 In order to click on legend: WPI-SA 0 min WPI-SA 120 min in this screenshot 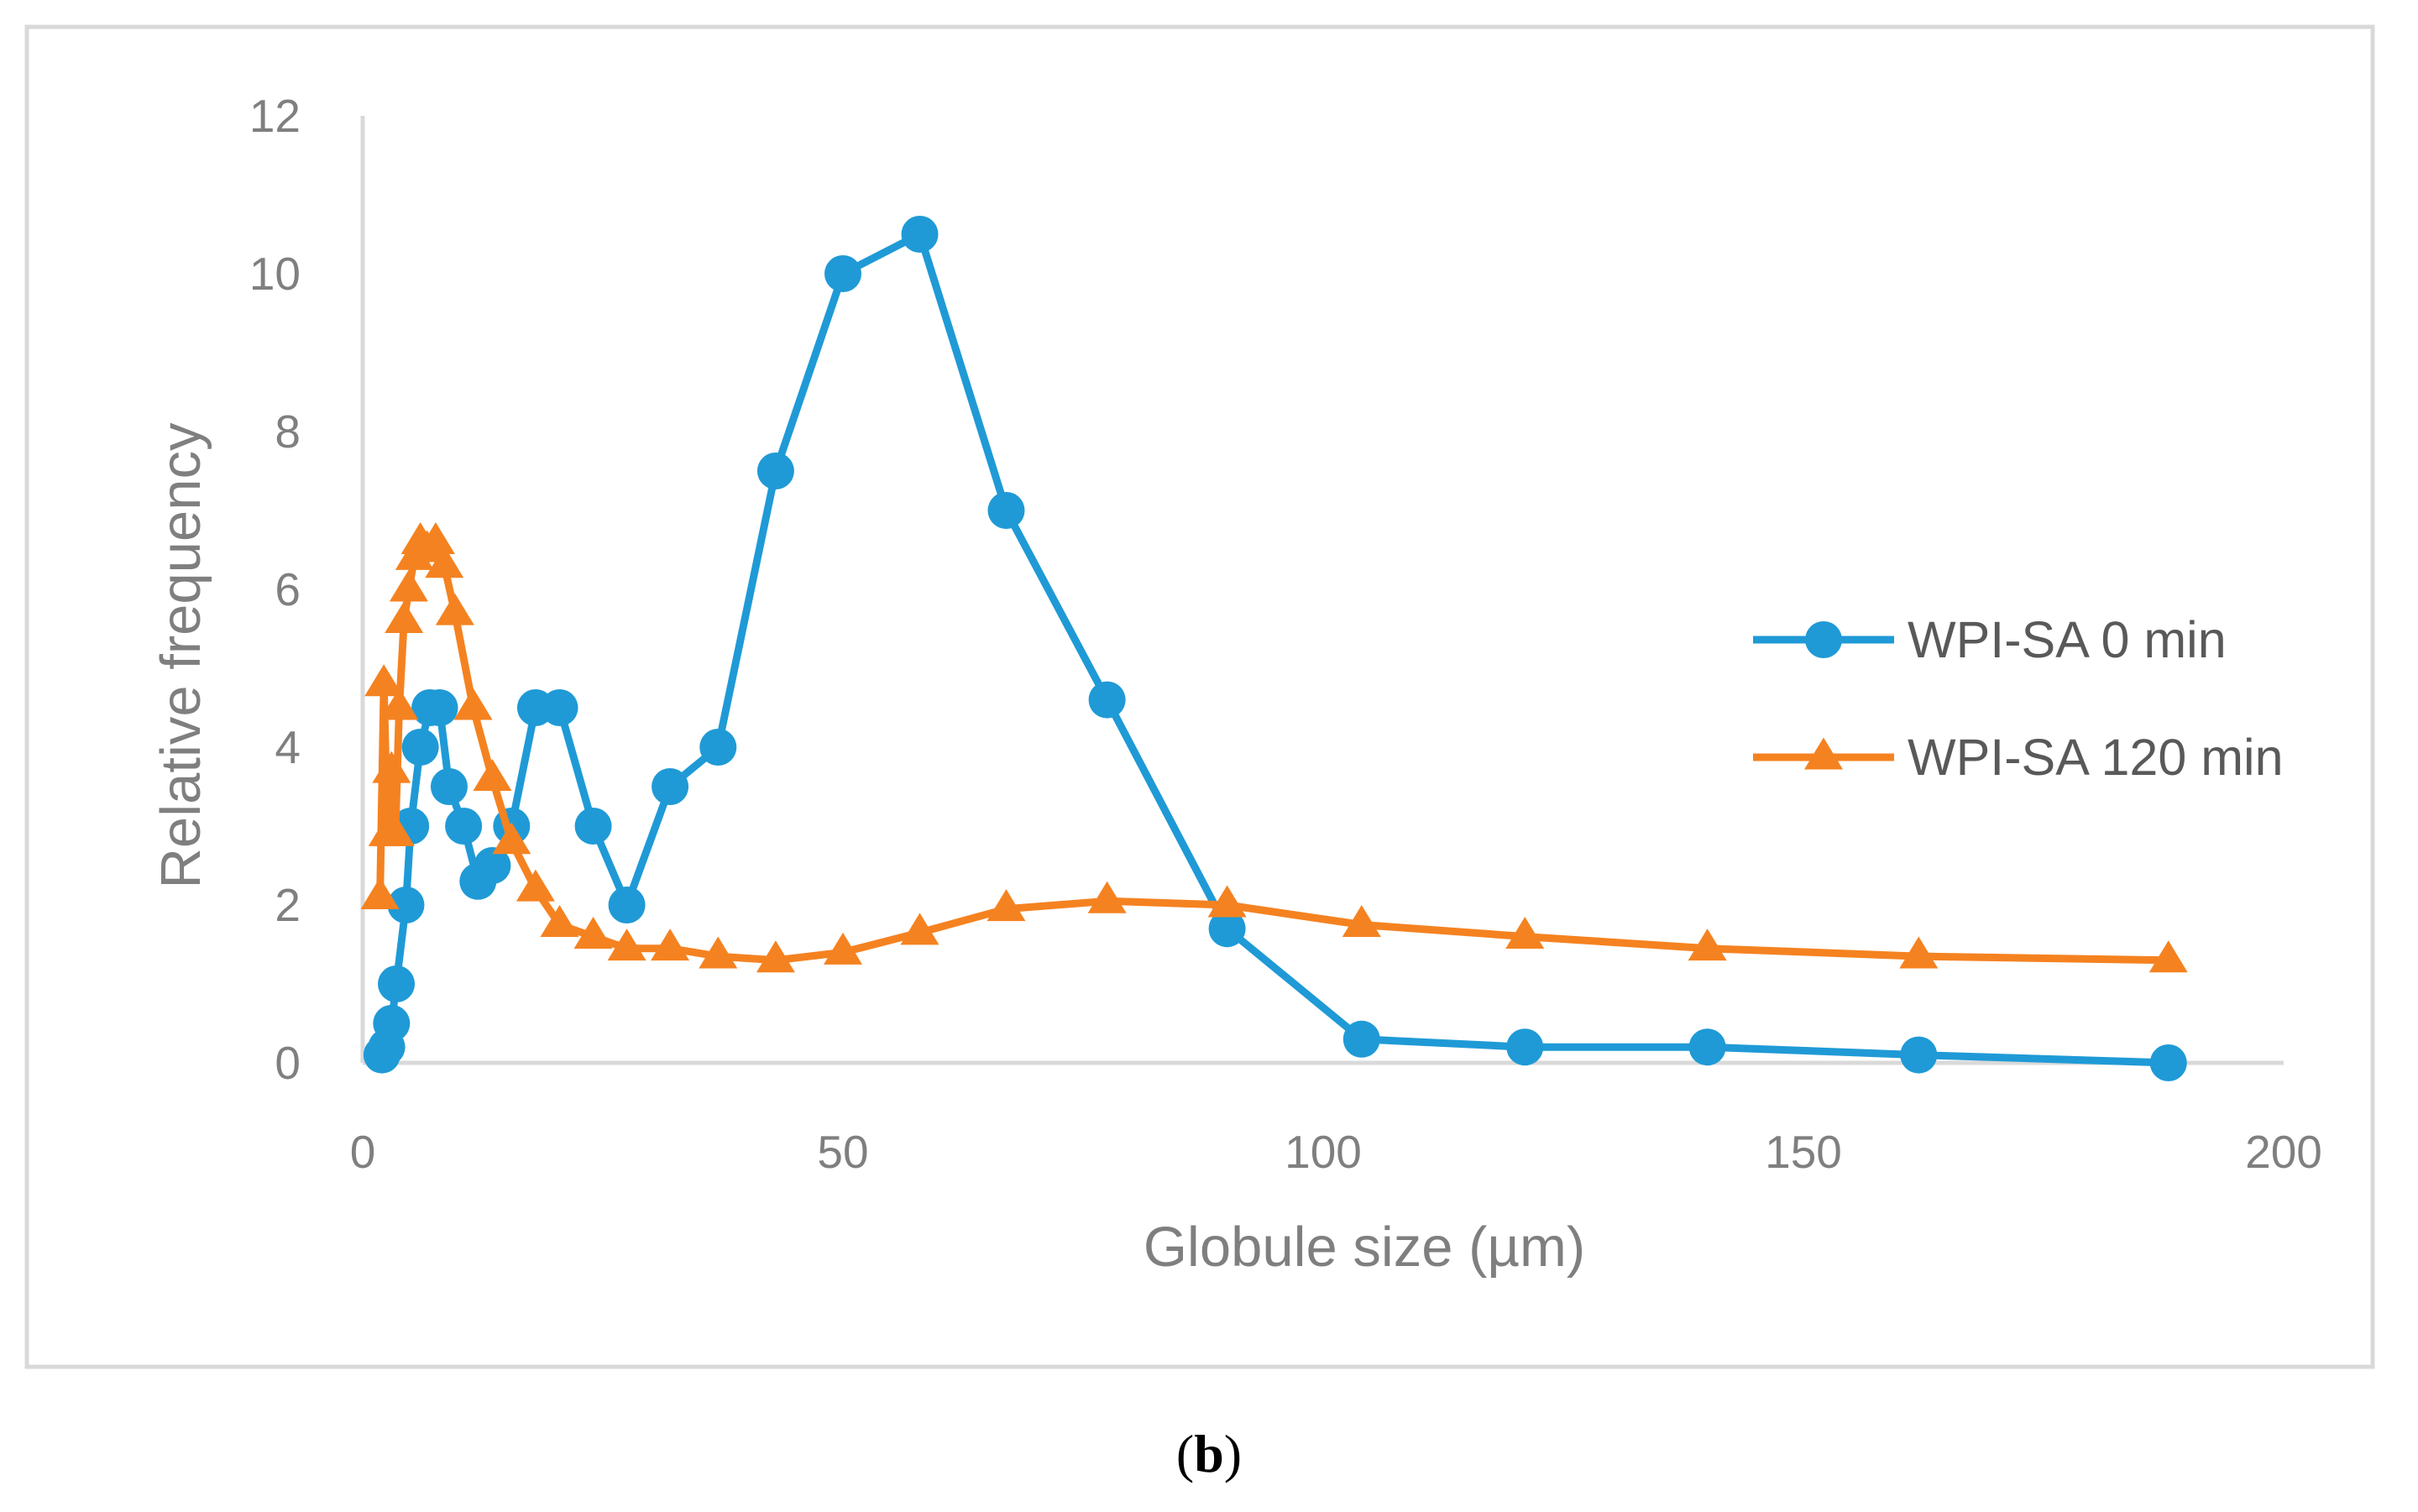, I will do `click(2018, 698)`.